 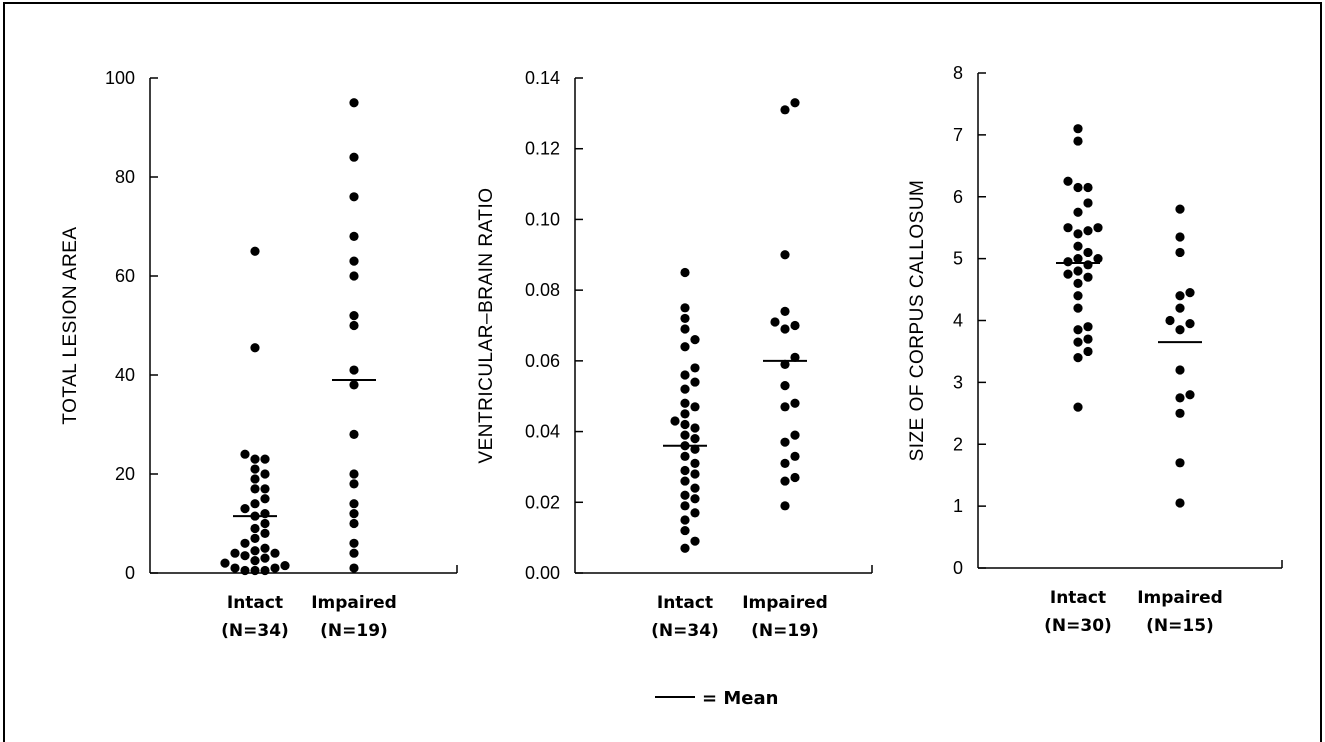 I want to click on y-tick-label: 0.00, so click(x=542, y=573).